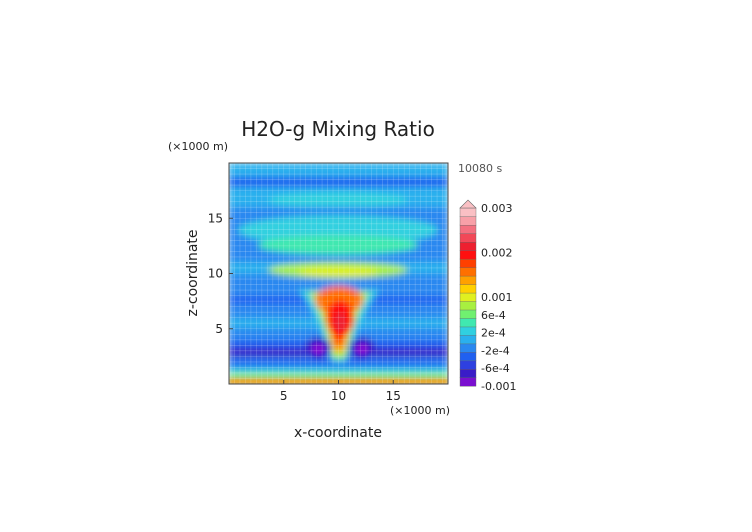 Image resolution: width=752 pixels, height=532 pixels. Describe the element at coordinates (284, 396) in the screenshot. I see `x-tick-label: 5` at that location.